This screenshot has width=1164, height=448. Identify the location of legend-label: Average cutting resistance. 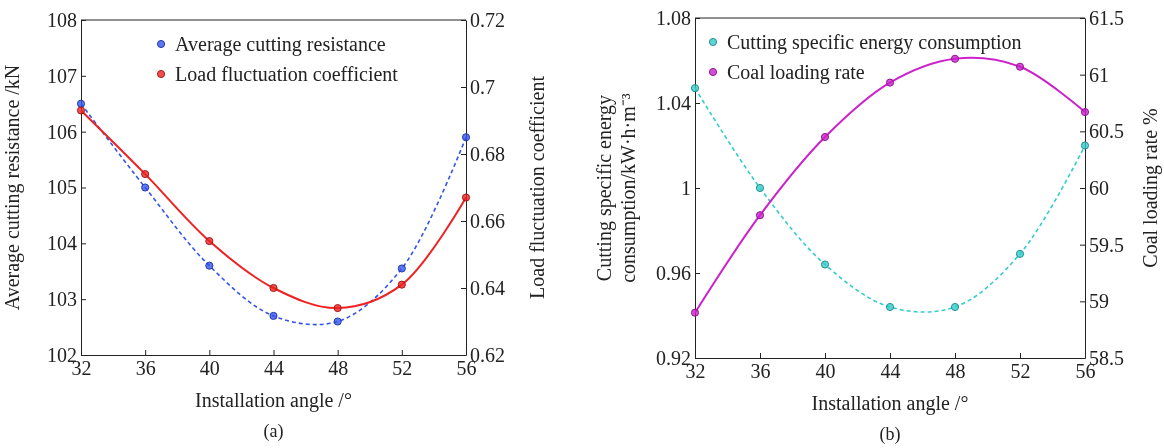
(280, 44).